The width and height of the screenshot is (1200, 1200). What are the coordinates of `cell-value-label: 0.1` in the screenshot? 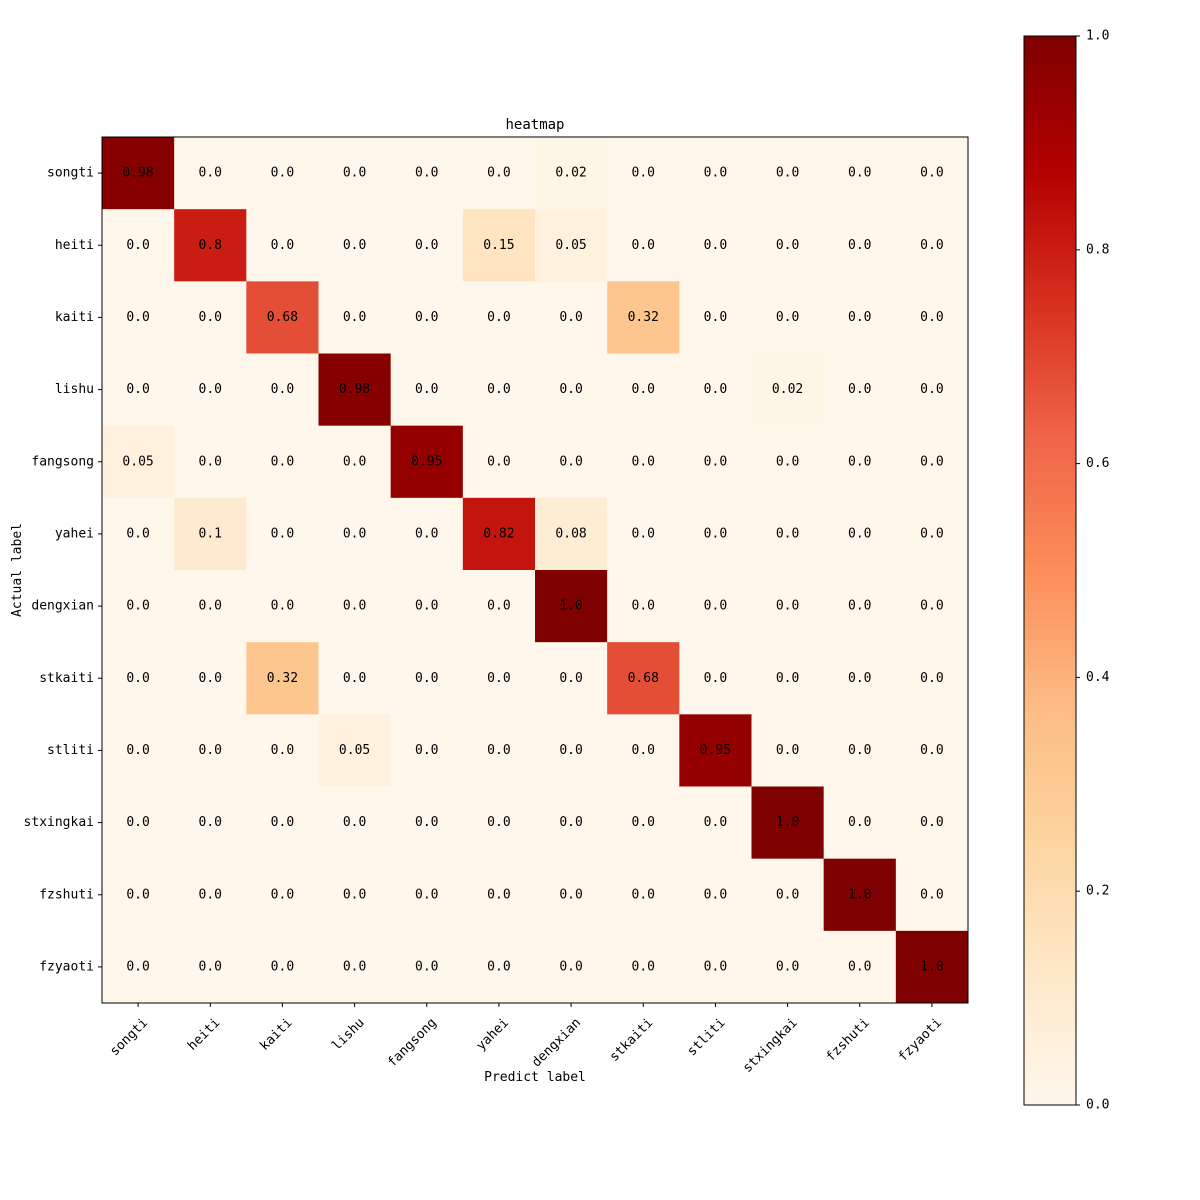 It's located at (210, 533).